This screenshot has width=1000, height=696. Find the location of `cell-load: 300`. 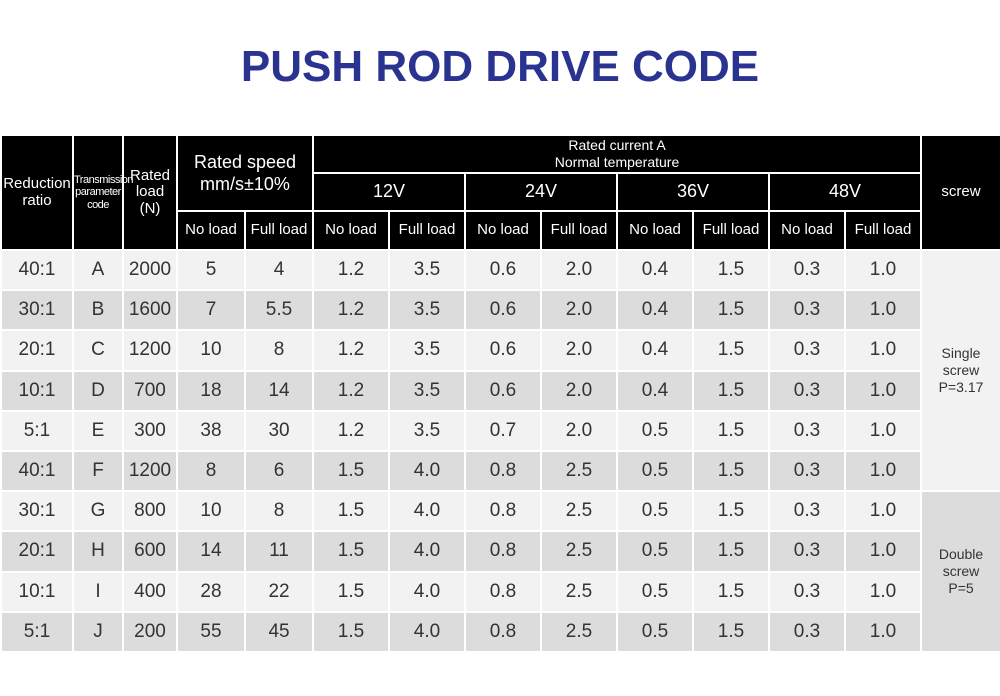

cell-load: 300 is located at coordinates (150, 430).